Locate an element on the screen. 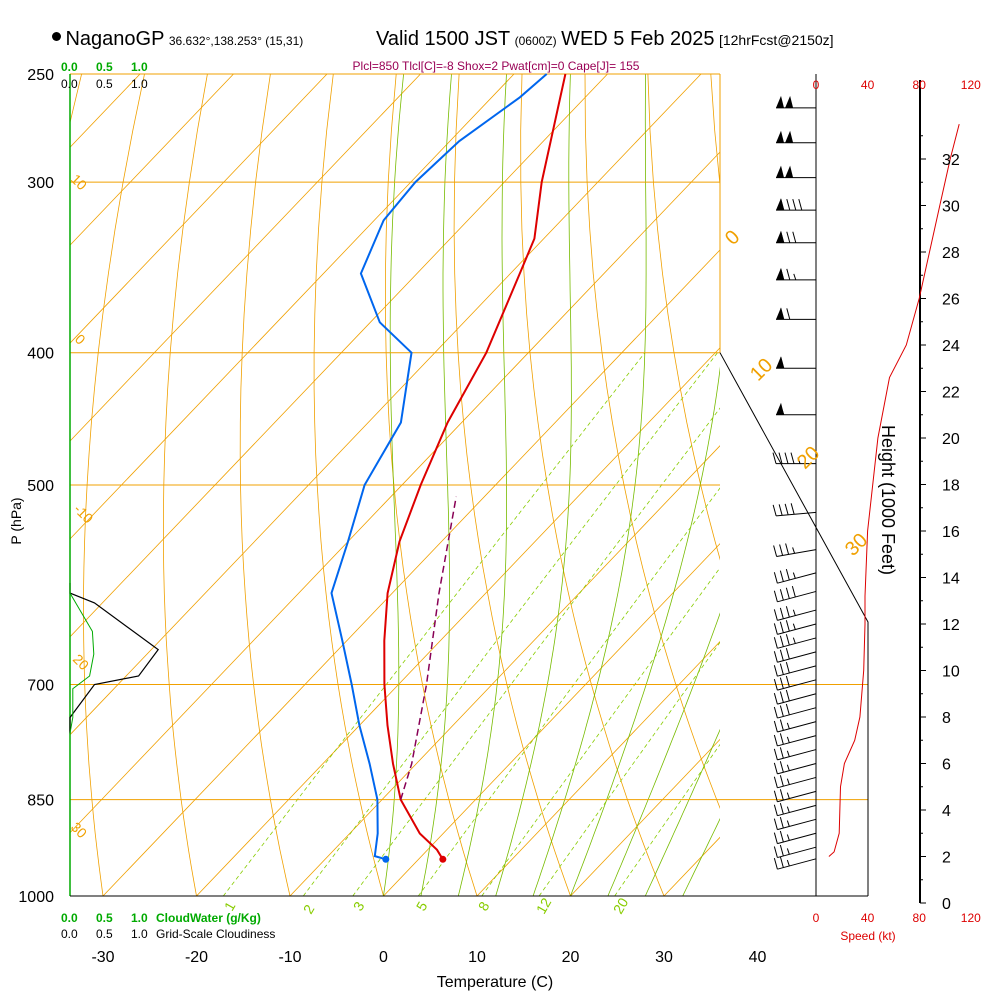  temperature-tick-label: -30 is located at coordinates (102, 957).